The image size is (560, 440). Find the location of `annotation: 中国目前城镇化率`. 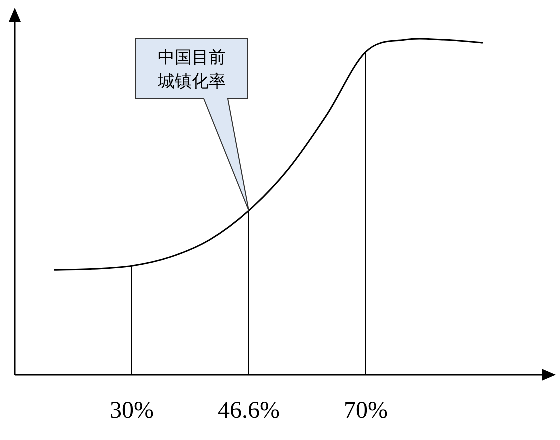

annotation: 中国目前城镇化率 is located at coordinates (191, 69).